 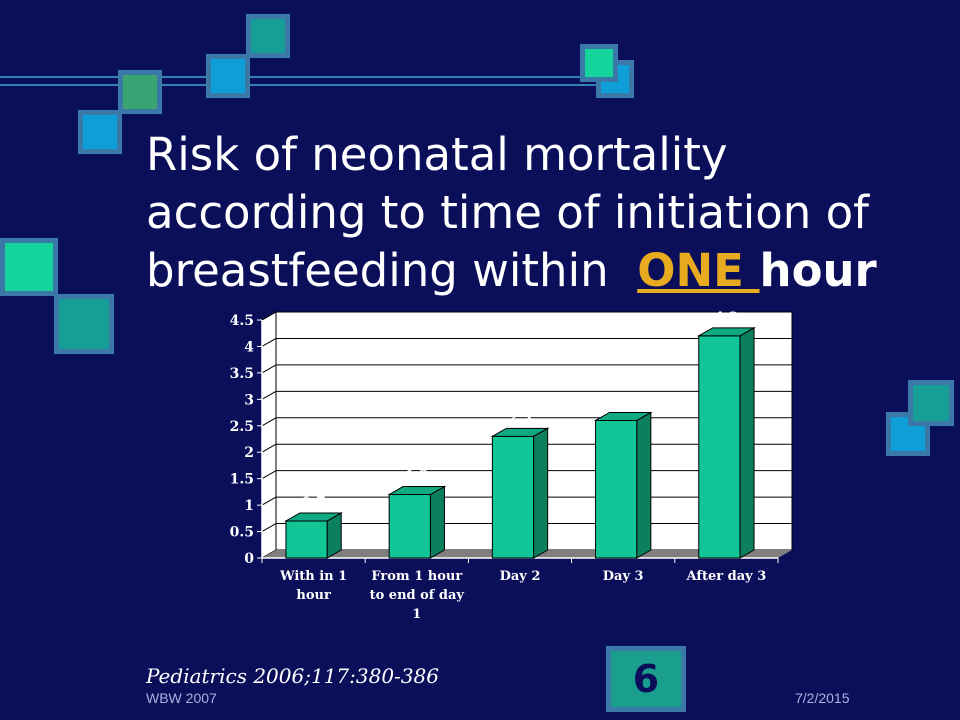 I want to click on slide-number: 6, so click(x=646, y=679).